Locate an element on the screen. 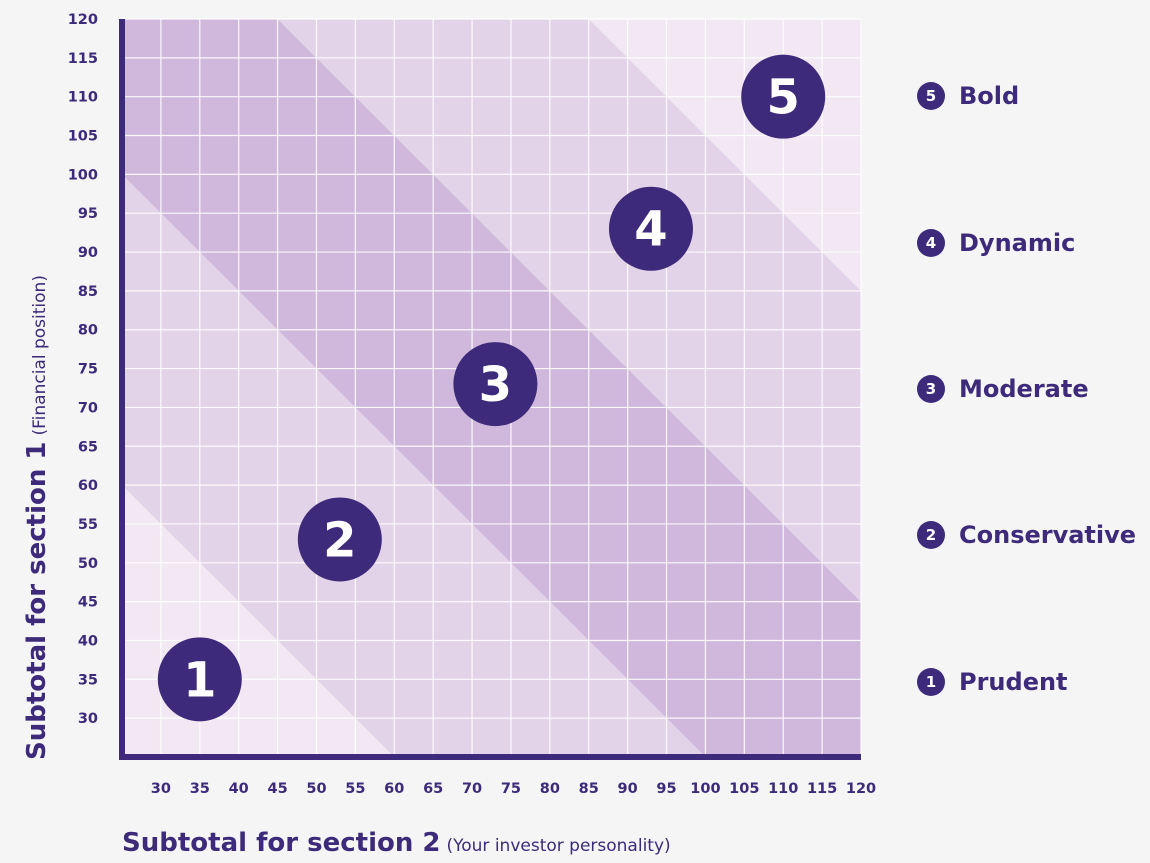 The width and height of the screenshot is (1150, 863). zone-marker-number: 5 is located at coordinates (783, 98).